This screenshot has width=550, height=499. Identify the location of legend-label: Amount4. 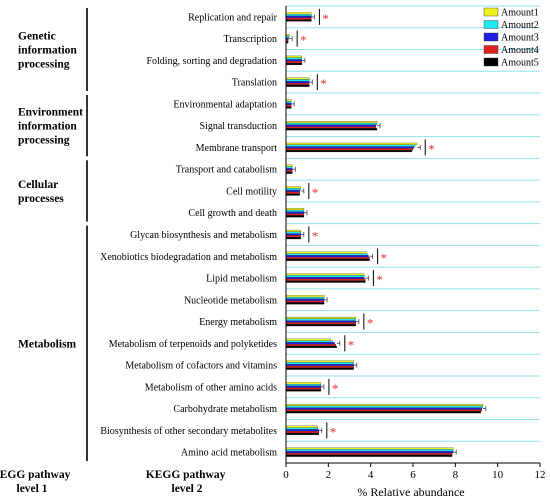
(520, 50).